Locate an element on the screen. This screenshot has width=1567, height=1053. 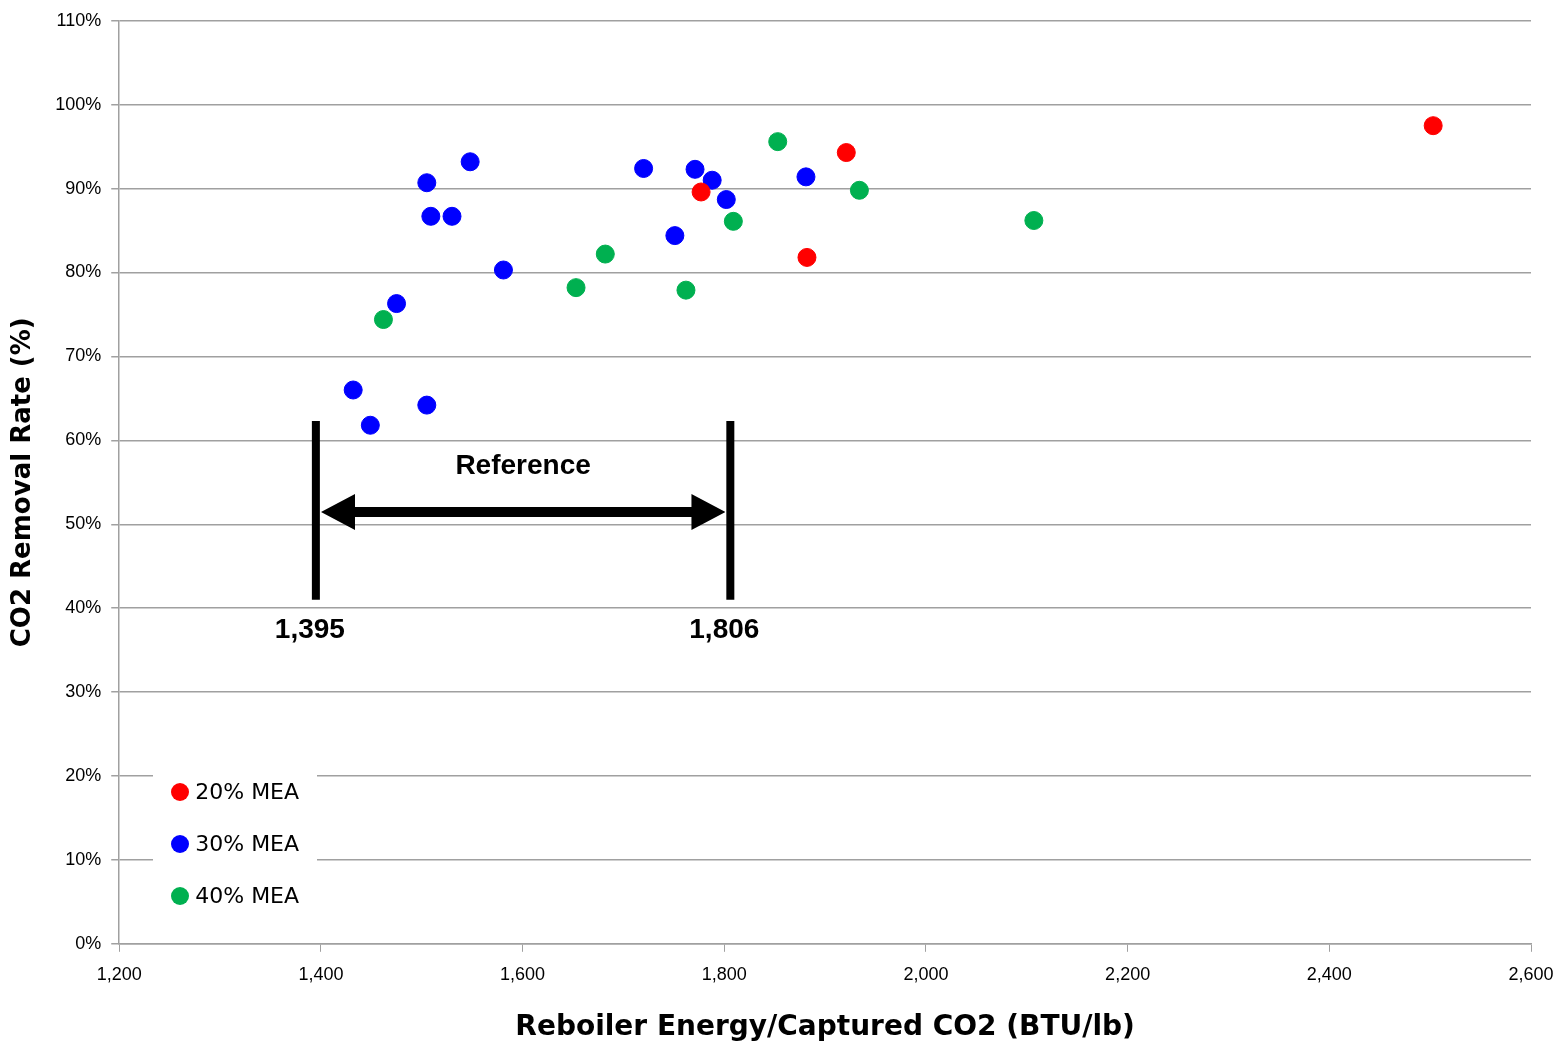
x-axis-title: Reboiler Energy/Captured CO2 (BTU/lb) is located at coordinates (825, 1026).